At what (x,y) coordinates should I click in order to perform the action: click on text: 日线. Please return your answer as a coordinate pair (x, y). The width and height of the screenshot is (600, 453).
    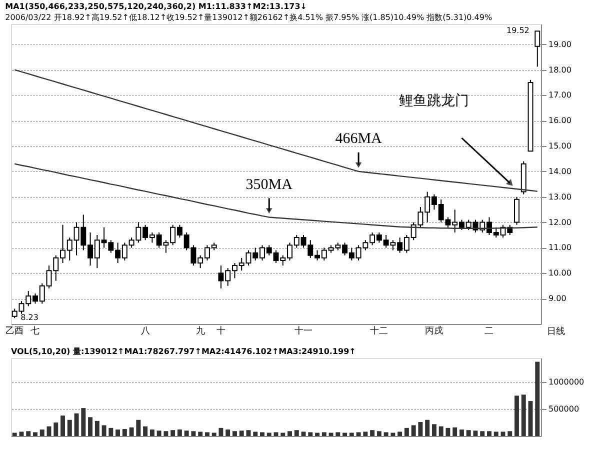
    Looking at the image, I should click on (556, 331).